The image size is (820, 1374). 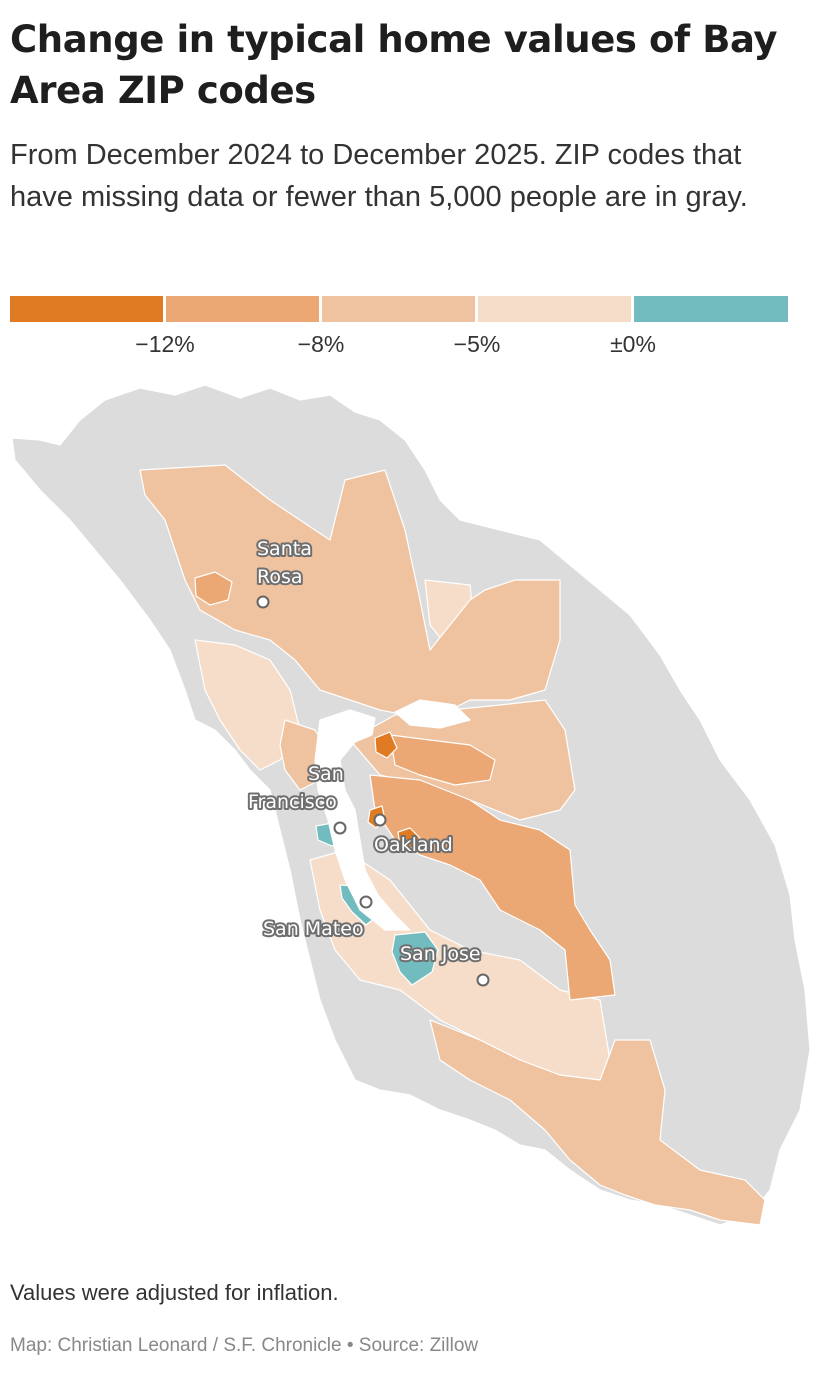 What do you see at coordinates (483, 980) in the screenshot?
I see `san-jose-marker` at bounding box center [483, 980].